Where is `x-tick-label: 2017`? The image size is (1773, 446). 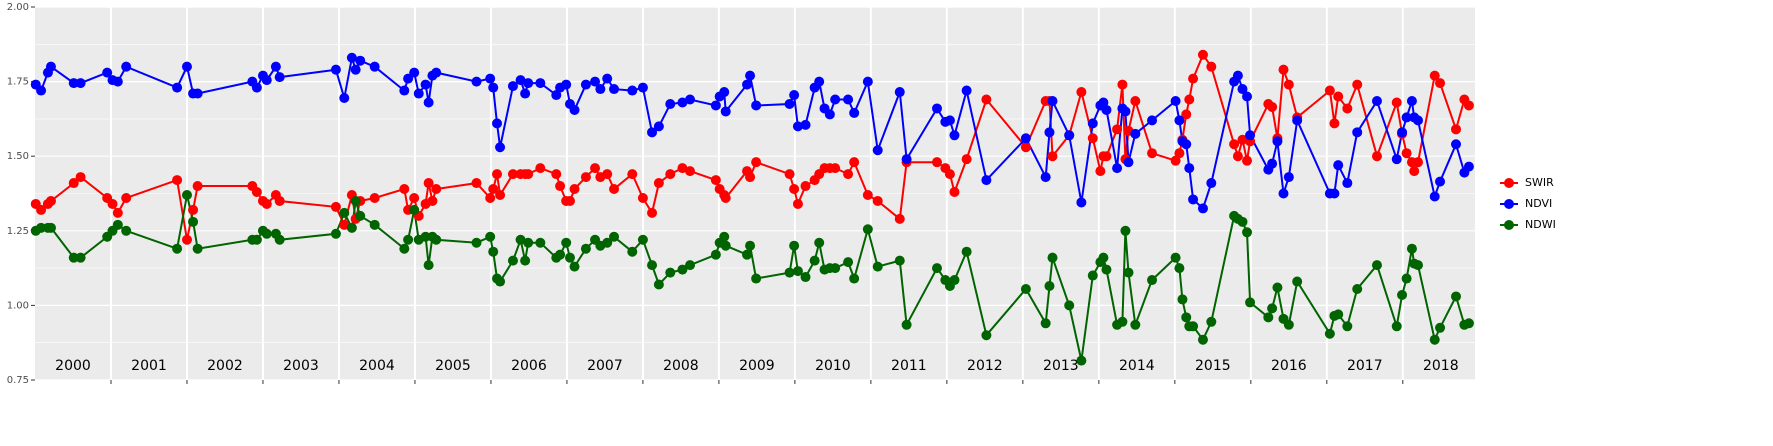
x-tick-label: 2017 is located at coordinates (1365, 366).